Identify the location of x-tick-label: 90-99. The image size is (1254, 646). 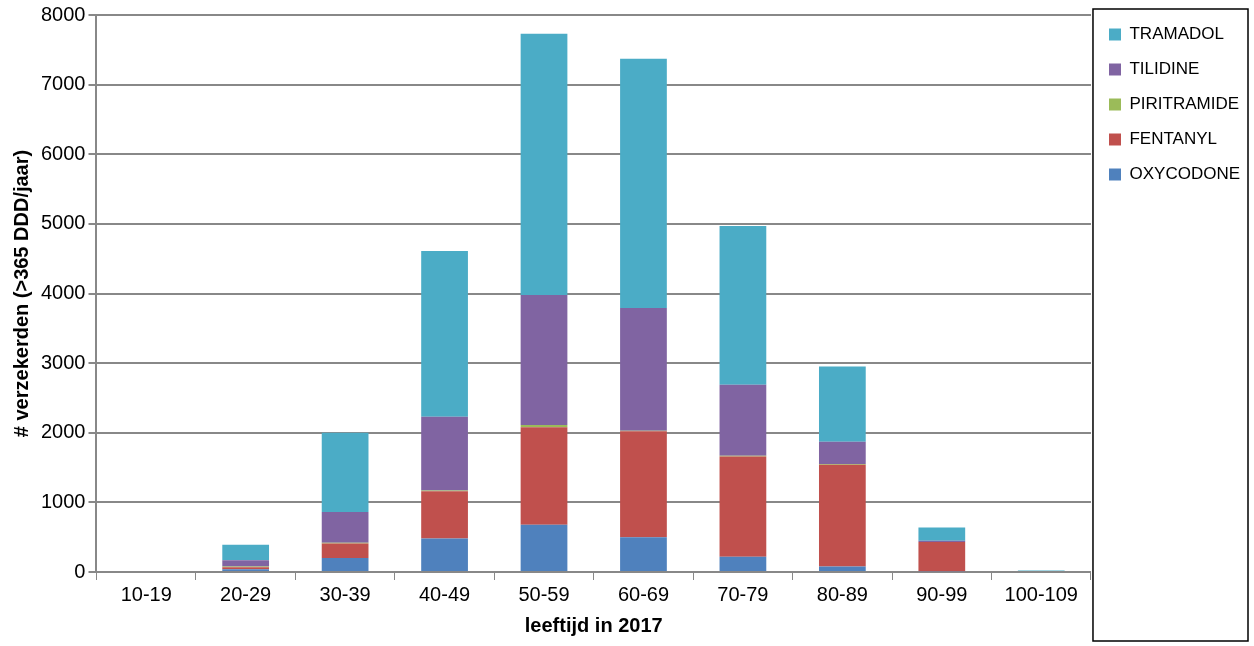
(942, 593).